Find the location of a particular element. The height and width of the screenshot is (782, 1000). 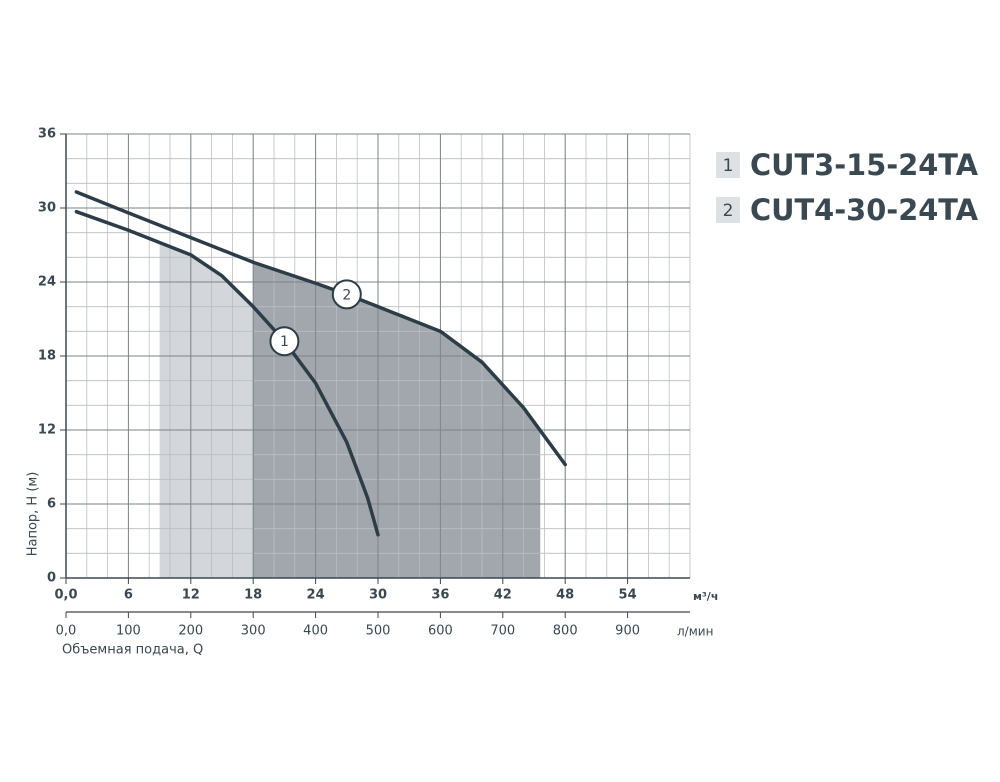

x2-tick-label: 300 is located at coordinates (253, 631).